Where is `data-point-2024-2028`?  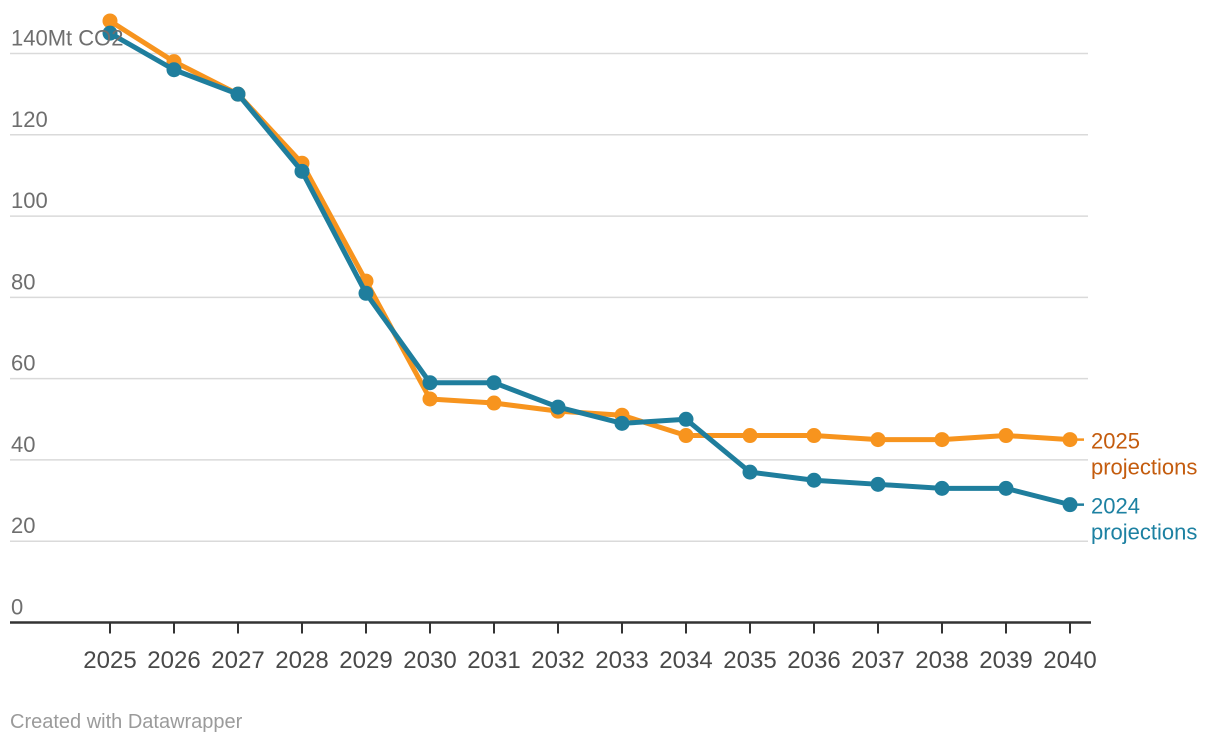
data-point-2024-2028 is located at coordinates (302, 171).